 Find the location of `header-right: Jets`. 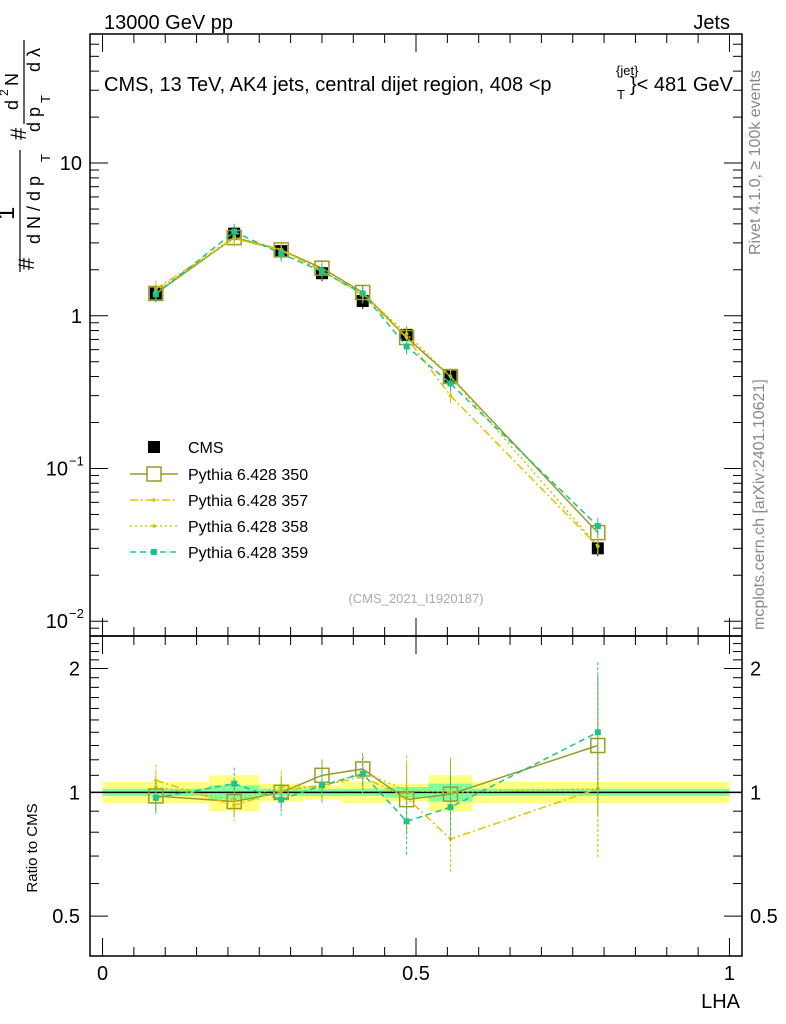

header-right: Jets is located at coordinates (711, 23).